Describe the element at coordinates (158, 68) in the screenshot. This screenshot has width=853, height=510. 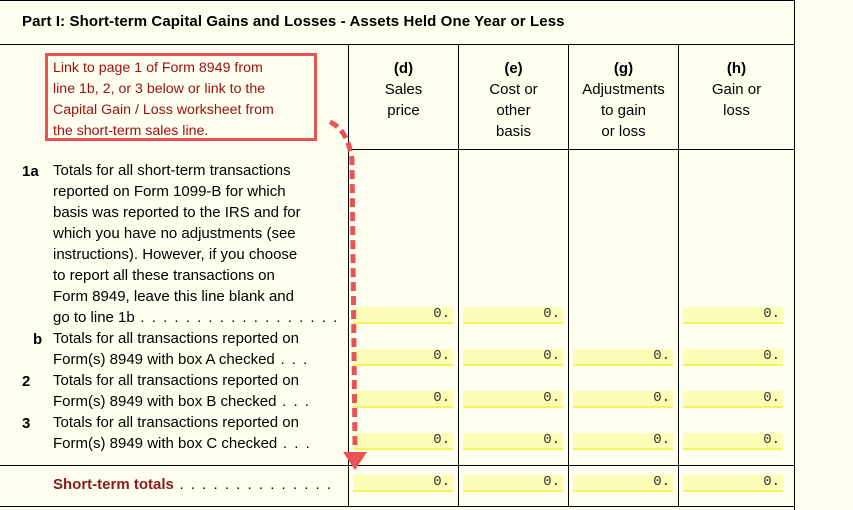
I see `callout-line: Link to page 1 of Form 8949 from` at that location.